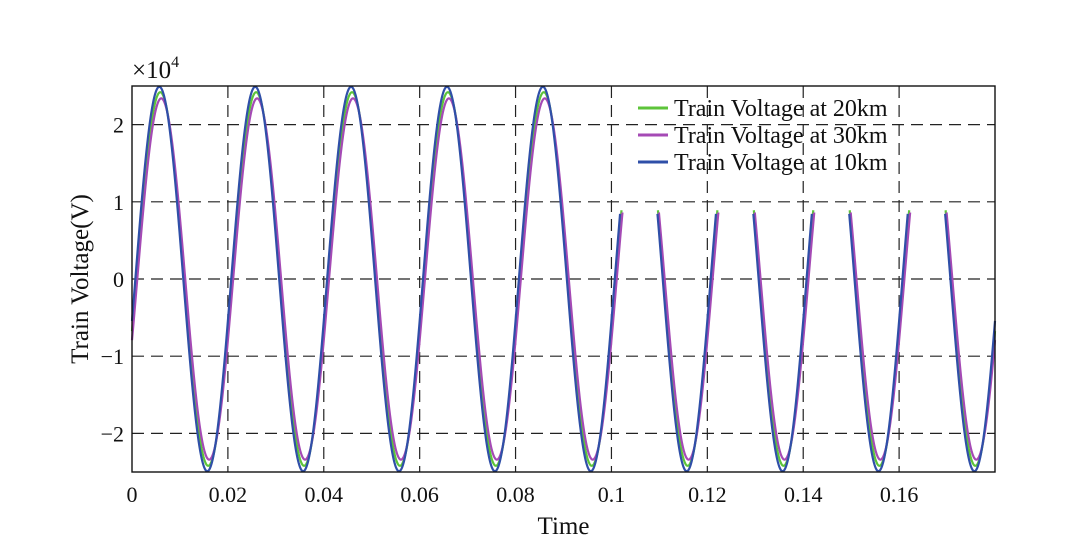 The width and height of the screenshot is (1070, 554). What do you see at coordinates (899, 494) in the screenshot?
I see `x-tick-label: 0.16` at bounding box center [899, 494].